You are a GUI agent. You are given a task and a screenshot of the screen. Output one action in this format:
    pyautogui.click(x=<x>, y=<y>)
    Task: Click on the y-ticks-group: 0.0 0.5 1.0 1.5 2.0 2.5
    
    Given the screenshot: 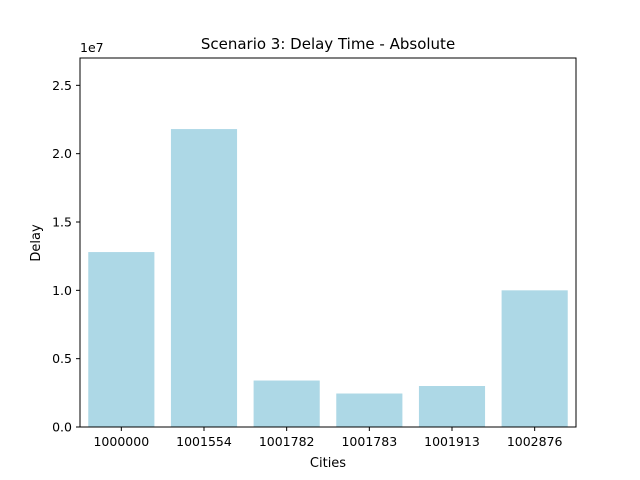 What is the action you would take?
    pyautogui.click(x=66, y=256)
    